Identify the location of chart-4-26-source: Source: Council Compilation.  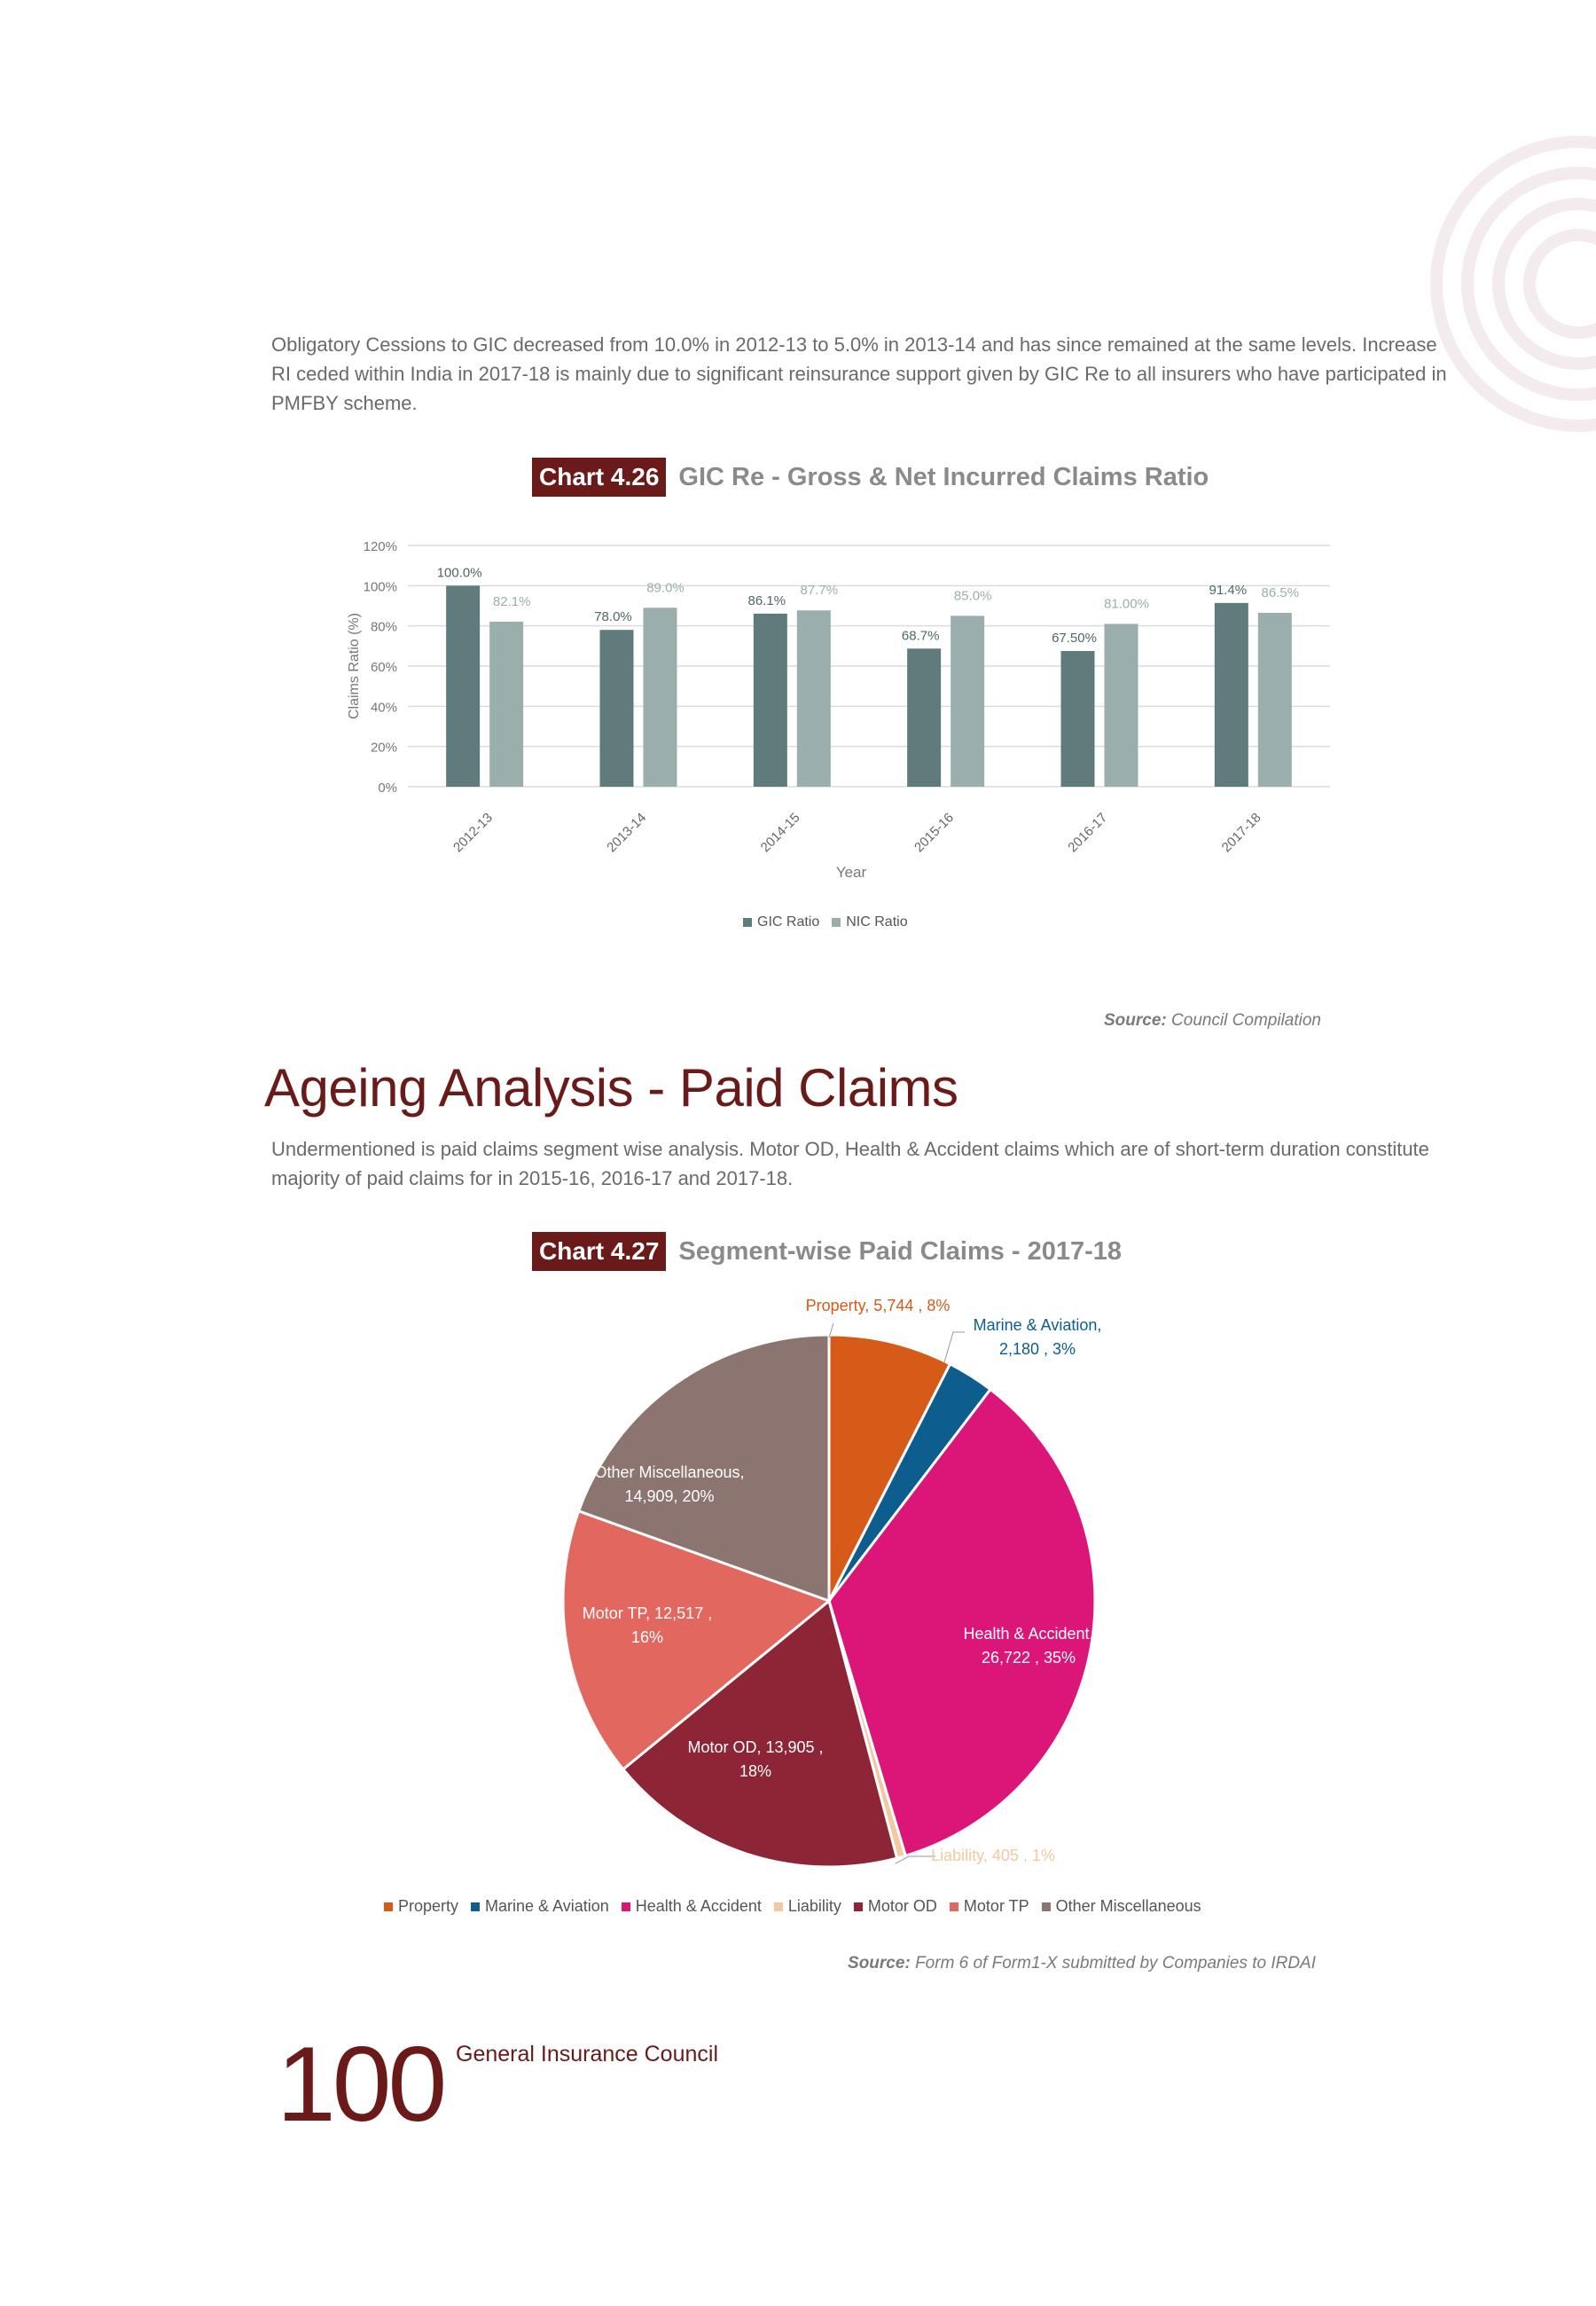
(1184, 1021).